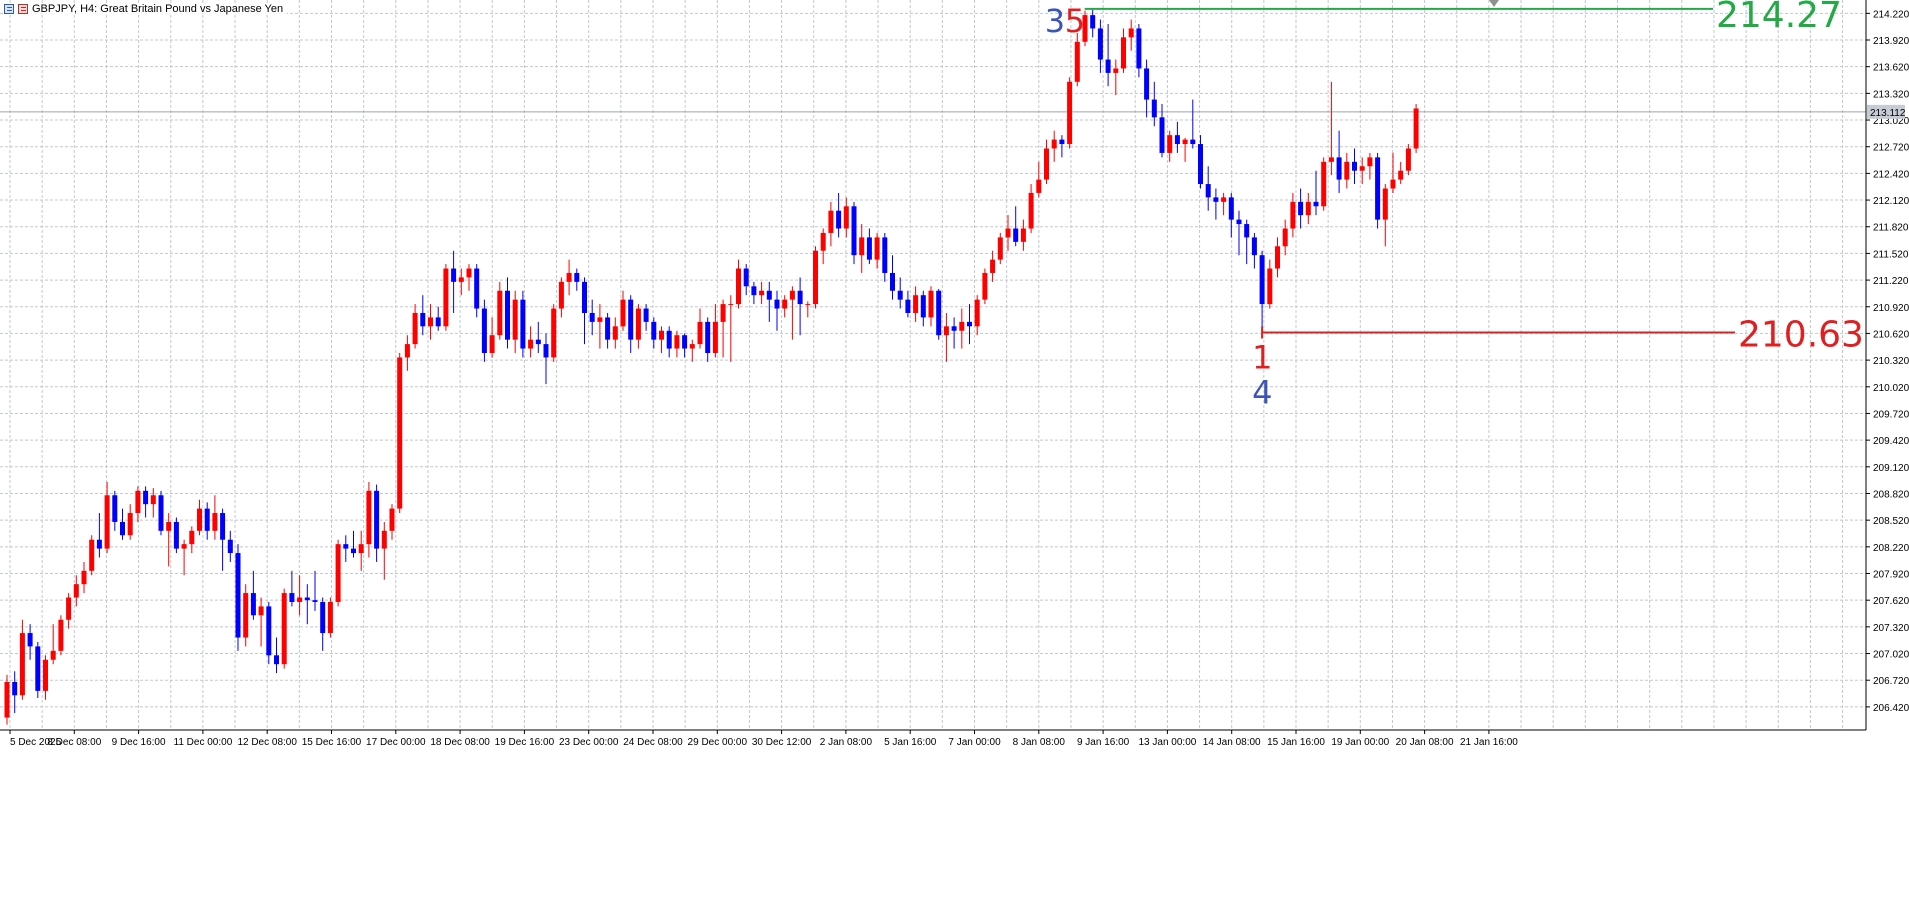  Describe the element at coordinates (332, 742) in the screenshot. I see `time-tick-label: 15 Dec 16:00` at that location.